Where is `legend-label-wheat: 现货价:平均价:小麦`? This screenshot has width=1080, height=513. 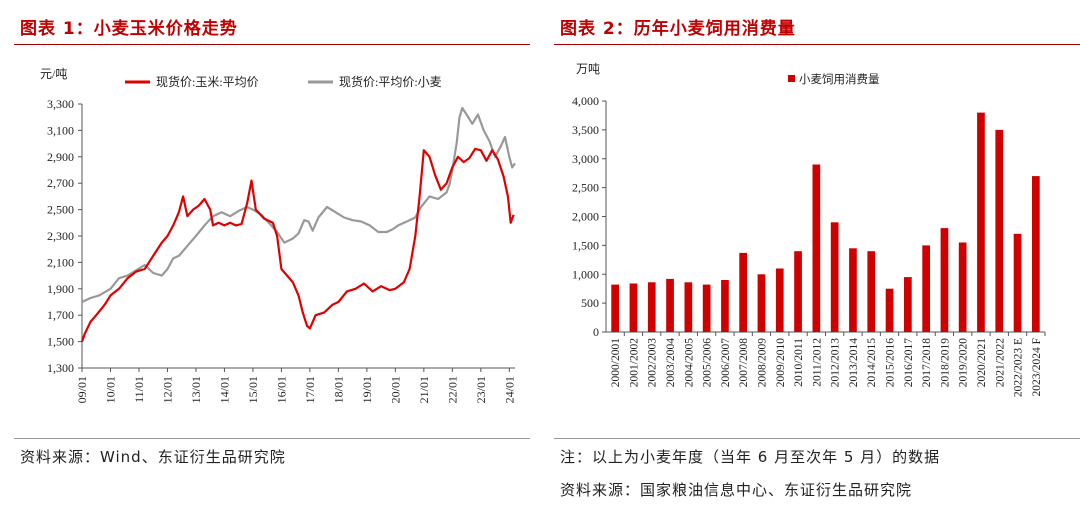
legend-label-wheat: 现货价:平均价:小麦 is located at coordinates (390, 81).